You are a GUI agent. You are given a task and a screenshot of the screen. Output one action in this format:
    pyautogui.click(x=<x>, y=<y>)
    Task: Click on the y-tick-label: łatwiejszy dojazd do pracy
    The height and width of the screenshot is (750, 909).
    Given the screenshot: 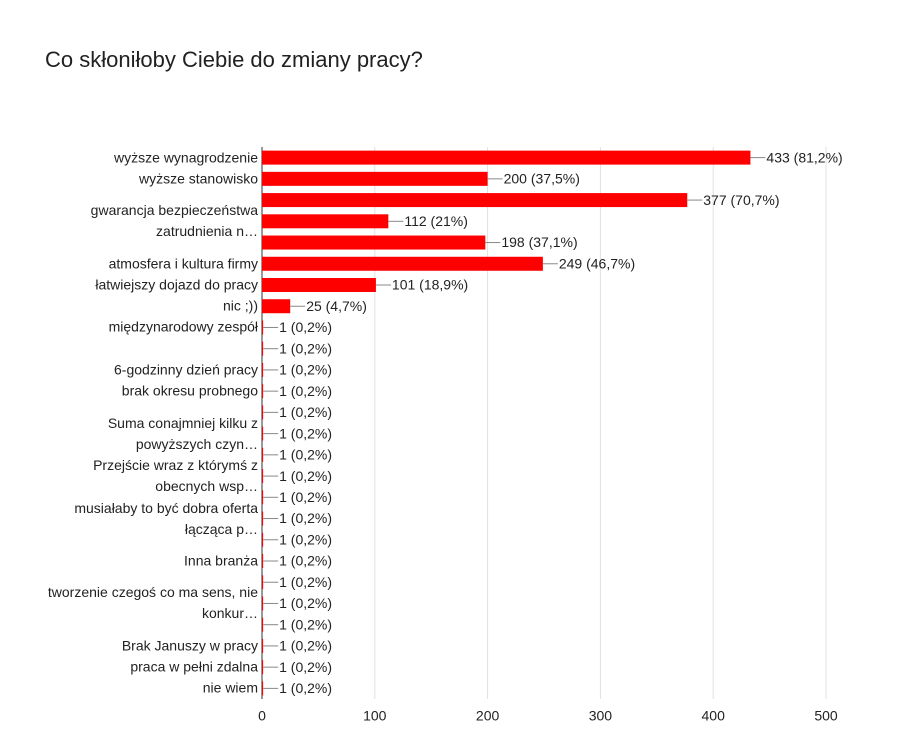 What is the action you would take?
    pyautogui.click(x=176, y=284)
    